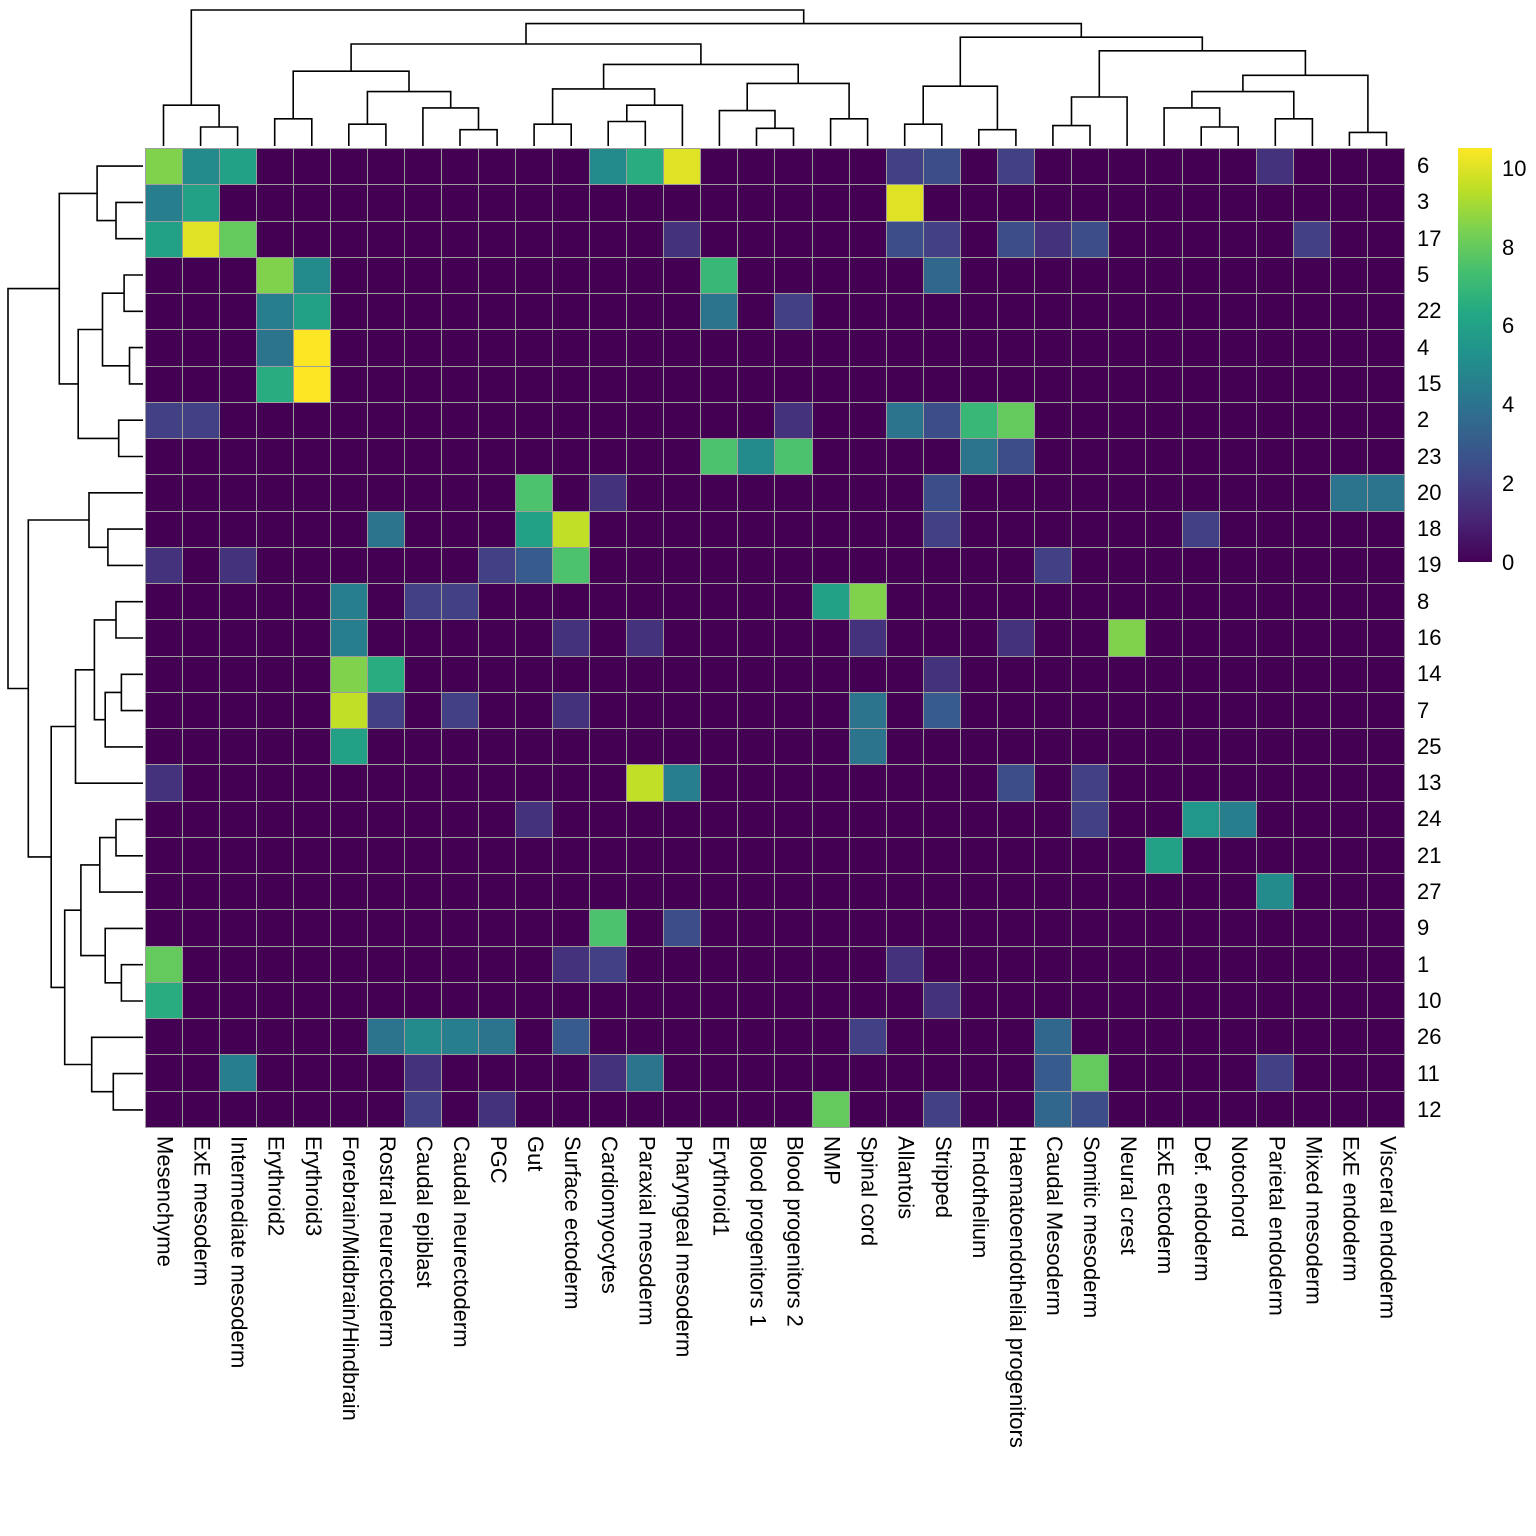  I want to click on column-label: Mixed mesoderm, so click(1314, 1220).